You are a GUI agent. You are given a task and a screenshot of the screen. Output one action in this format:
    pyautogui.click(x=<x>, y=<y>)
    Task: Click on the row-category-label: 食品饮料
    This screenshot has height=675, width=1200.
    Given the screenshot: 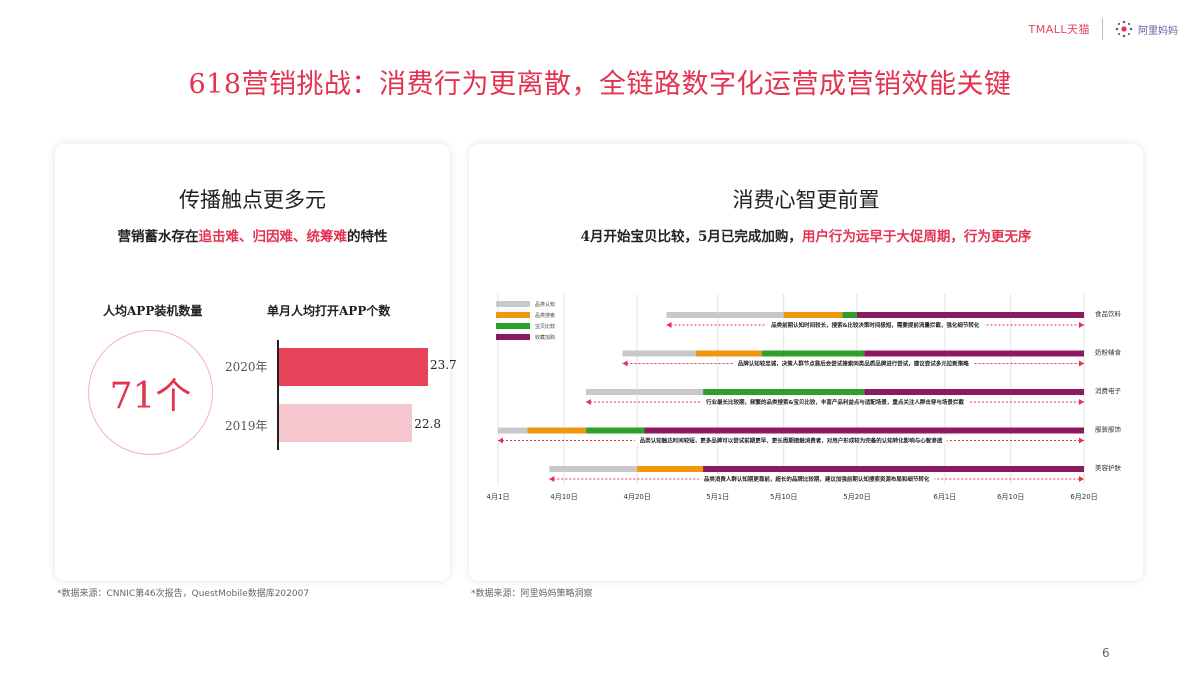 What is the action you would take?
    pyautogui.click(x=1108, y=313)
    